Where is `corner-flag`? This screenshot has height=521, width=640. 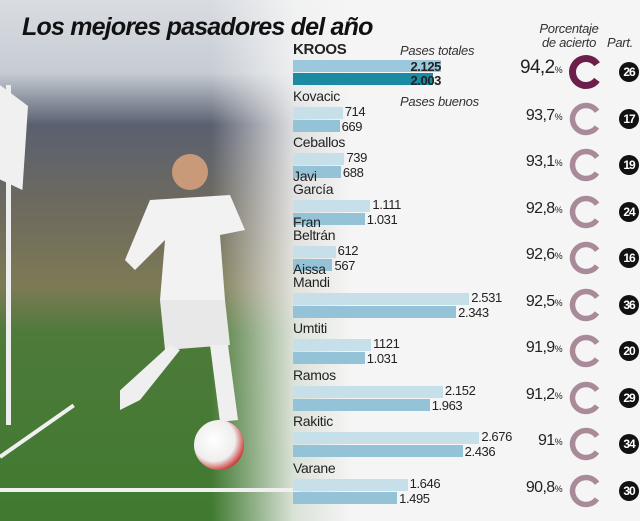 corner-flag is located at coordinates (14, 137).